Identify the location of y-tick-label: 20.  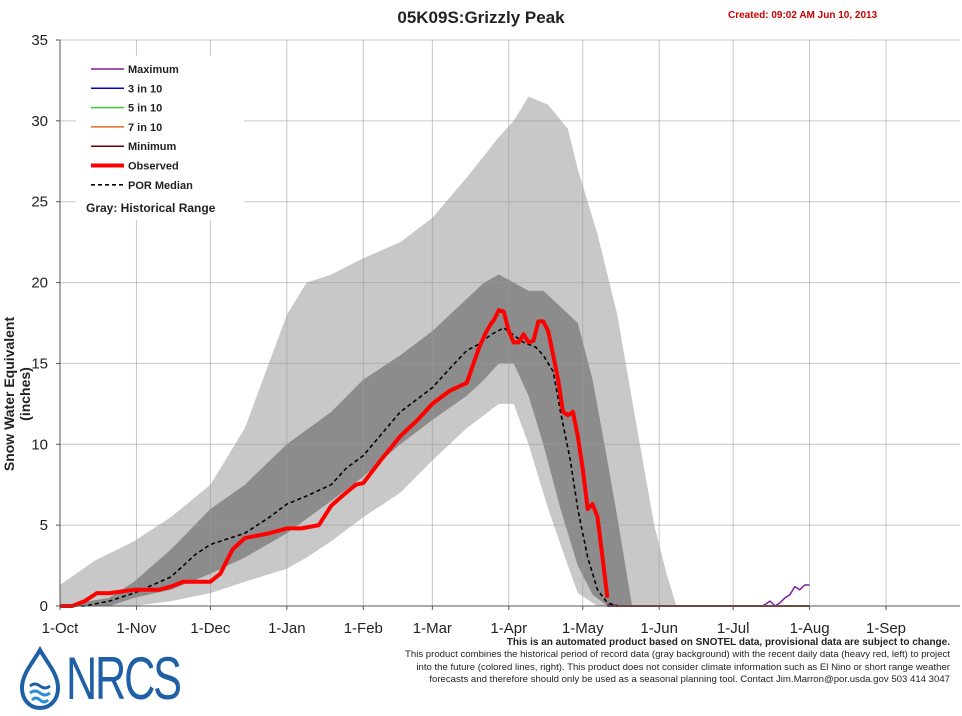
(39, 283).